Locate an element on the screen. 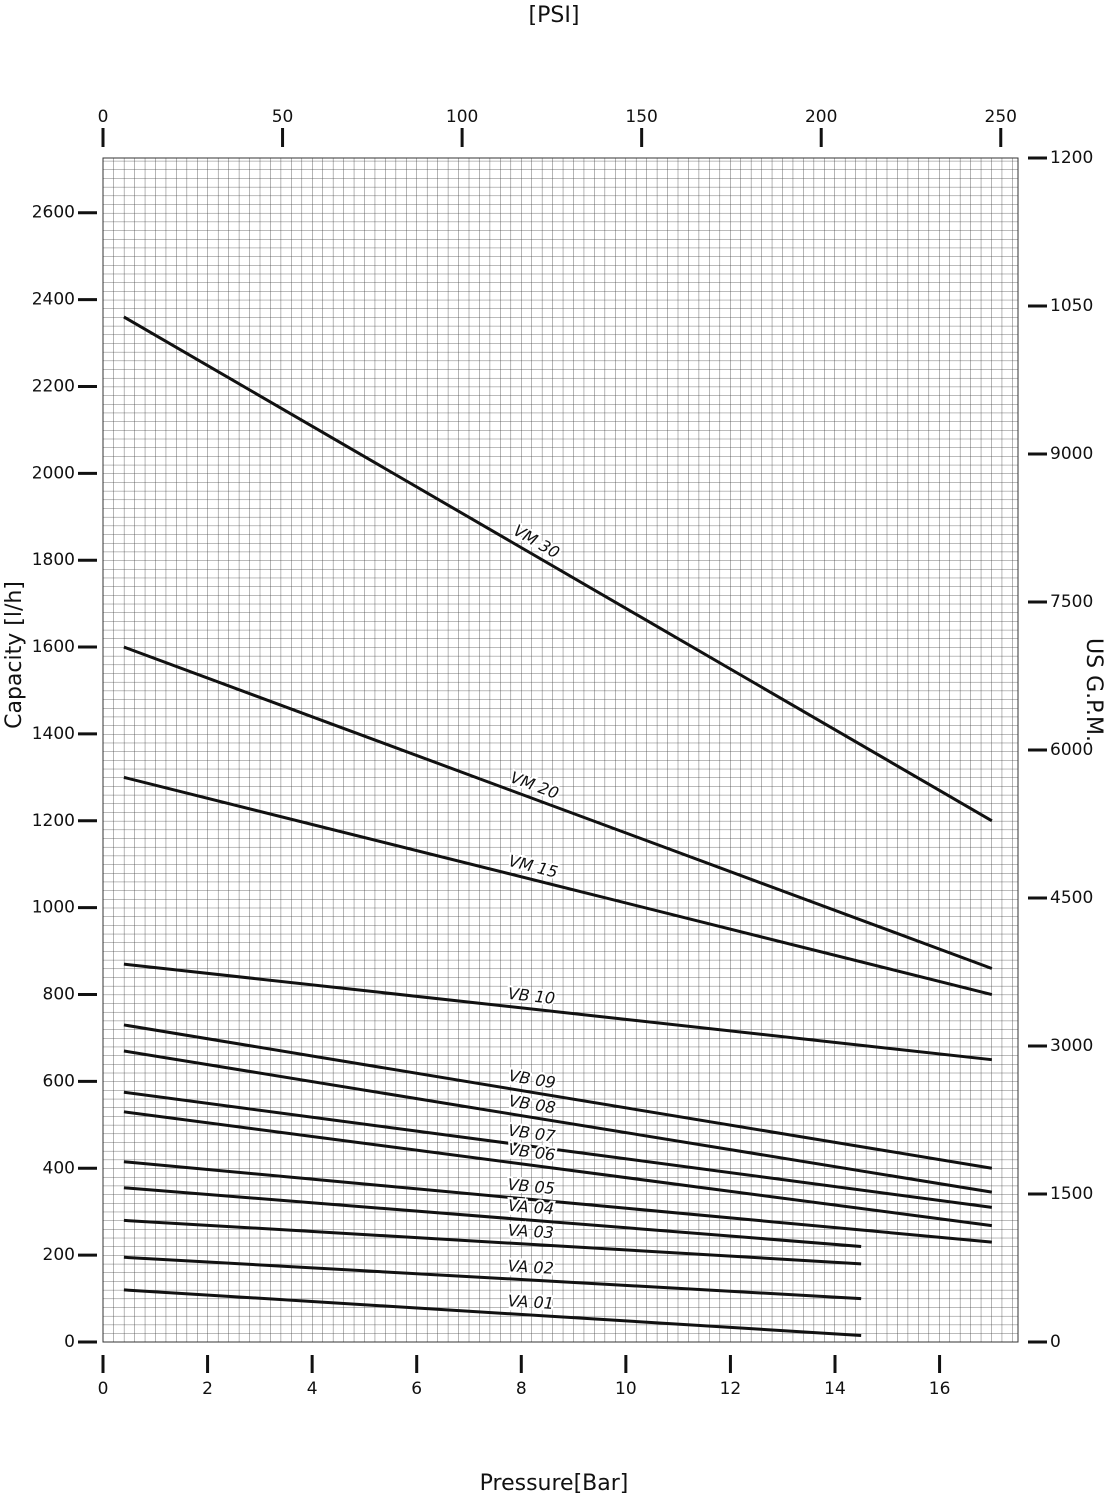 The width and height of the screenshot is (1108, 1500). y-tick-label: 1000 is located at coordinates (53, 908).